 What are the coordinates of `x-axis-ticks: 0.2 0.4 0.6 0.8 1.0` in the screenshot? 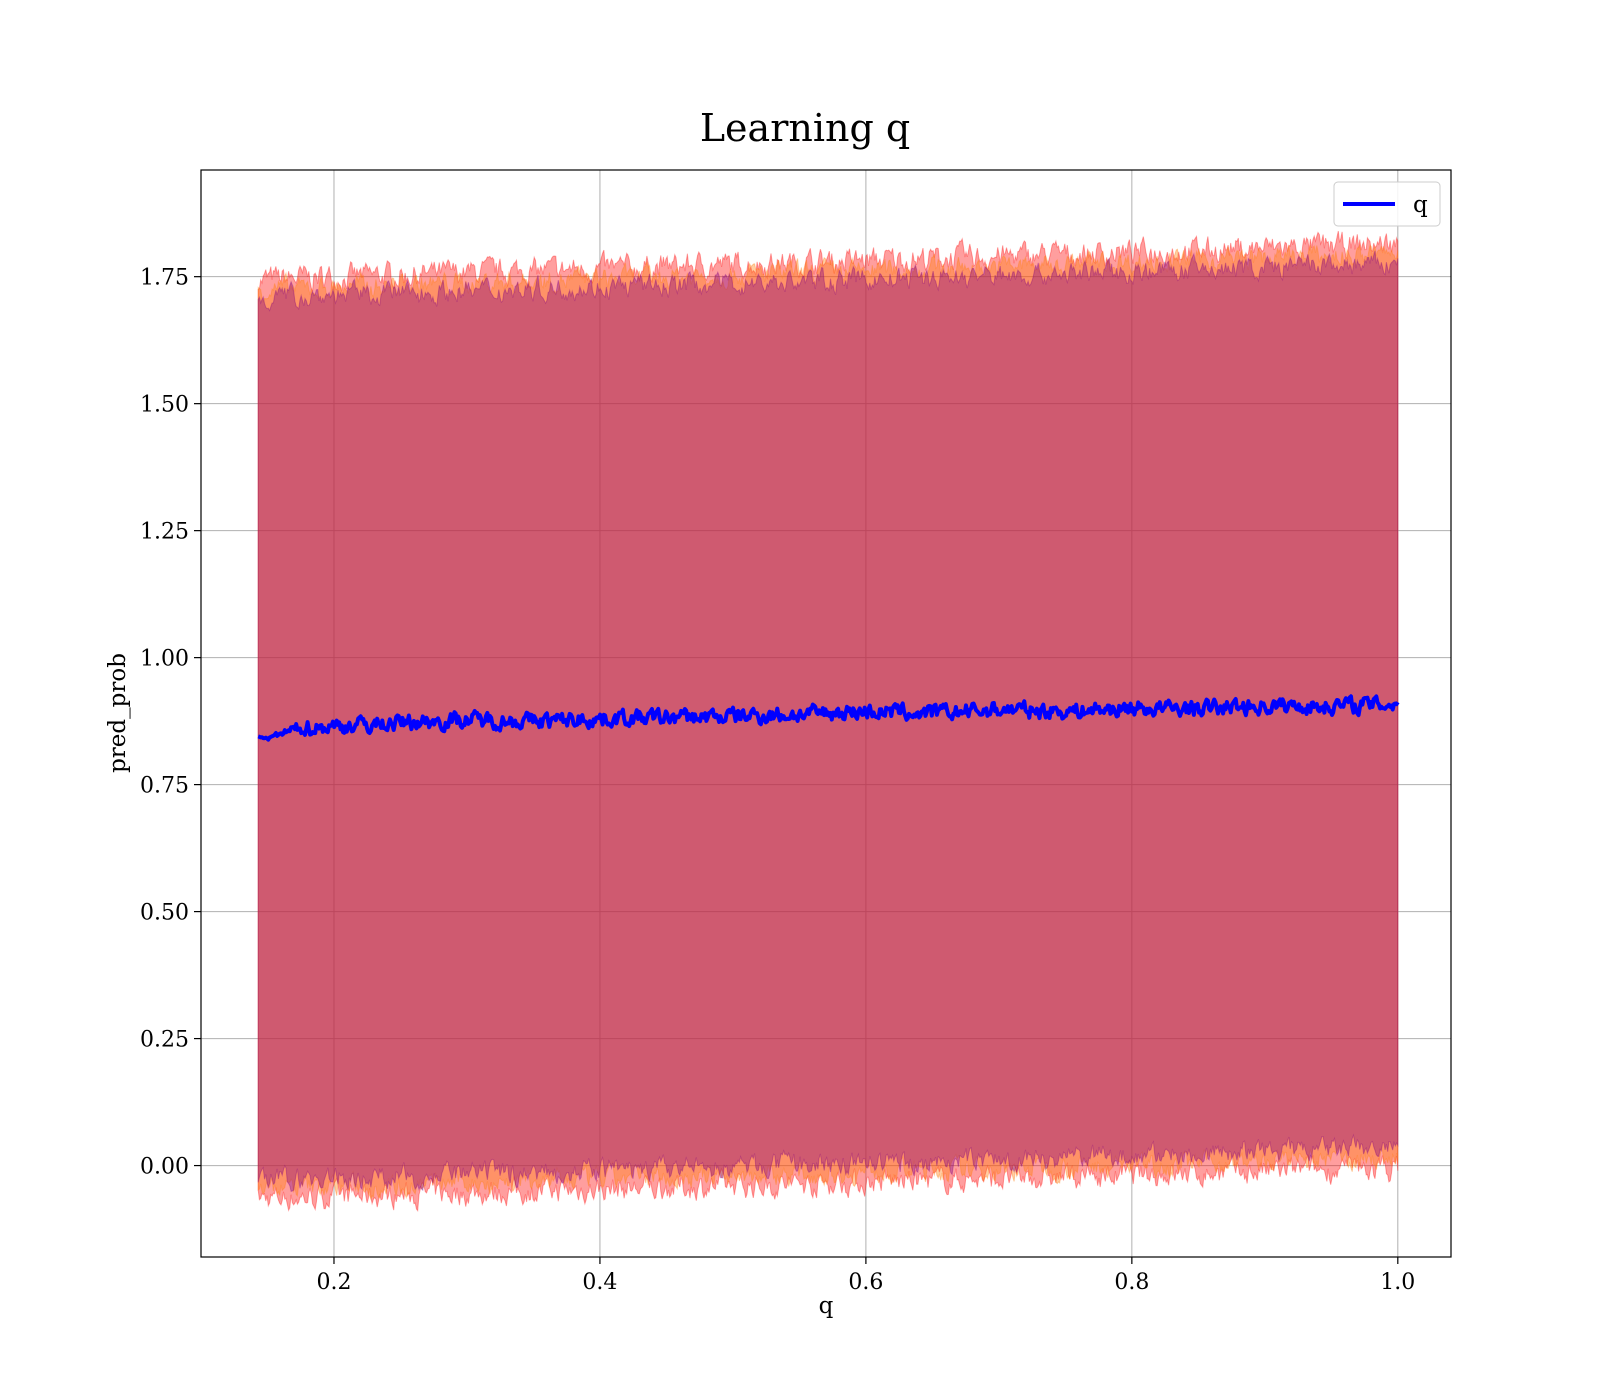 It's located at (865, 1276).